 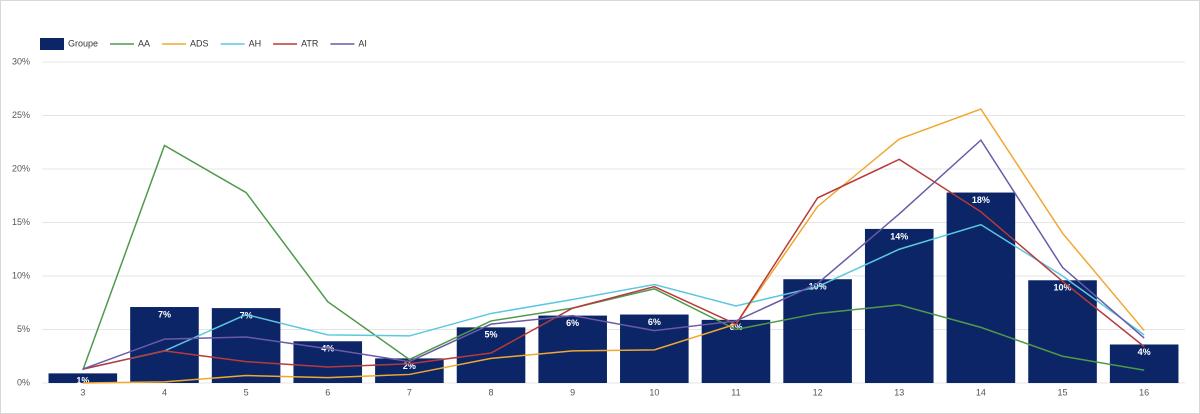 What do you see at coordinates (1144, 352) in the screenshot?
I see `data-label: 4%` at bounding box center [1144, 352].